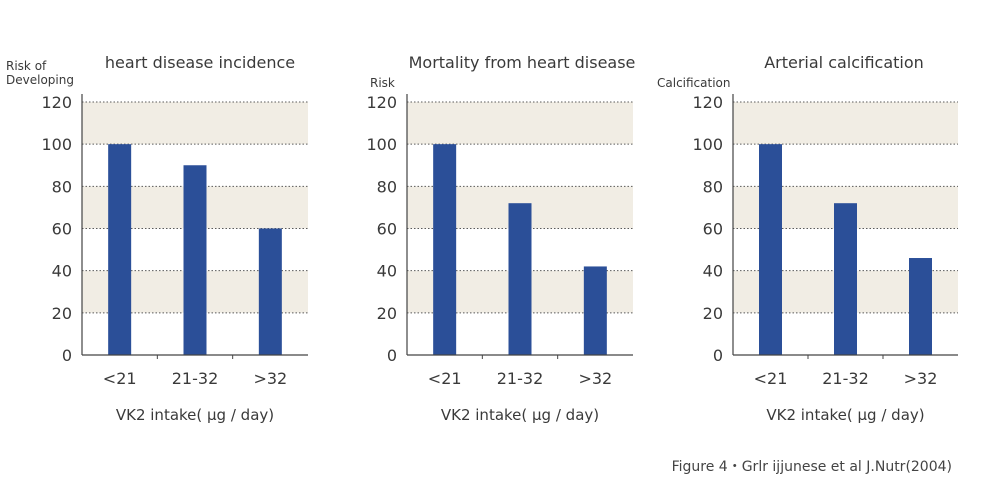 The height and width of the screenshot is (500, 1000). Describe the element at coordinates (522, 62) in the screenshot. I see `chart-title: Mortality from heart disease` at that location.